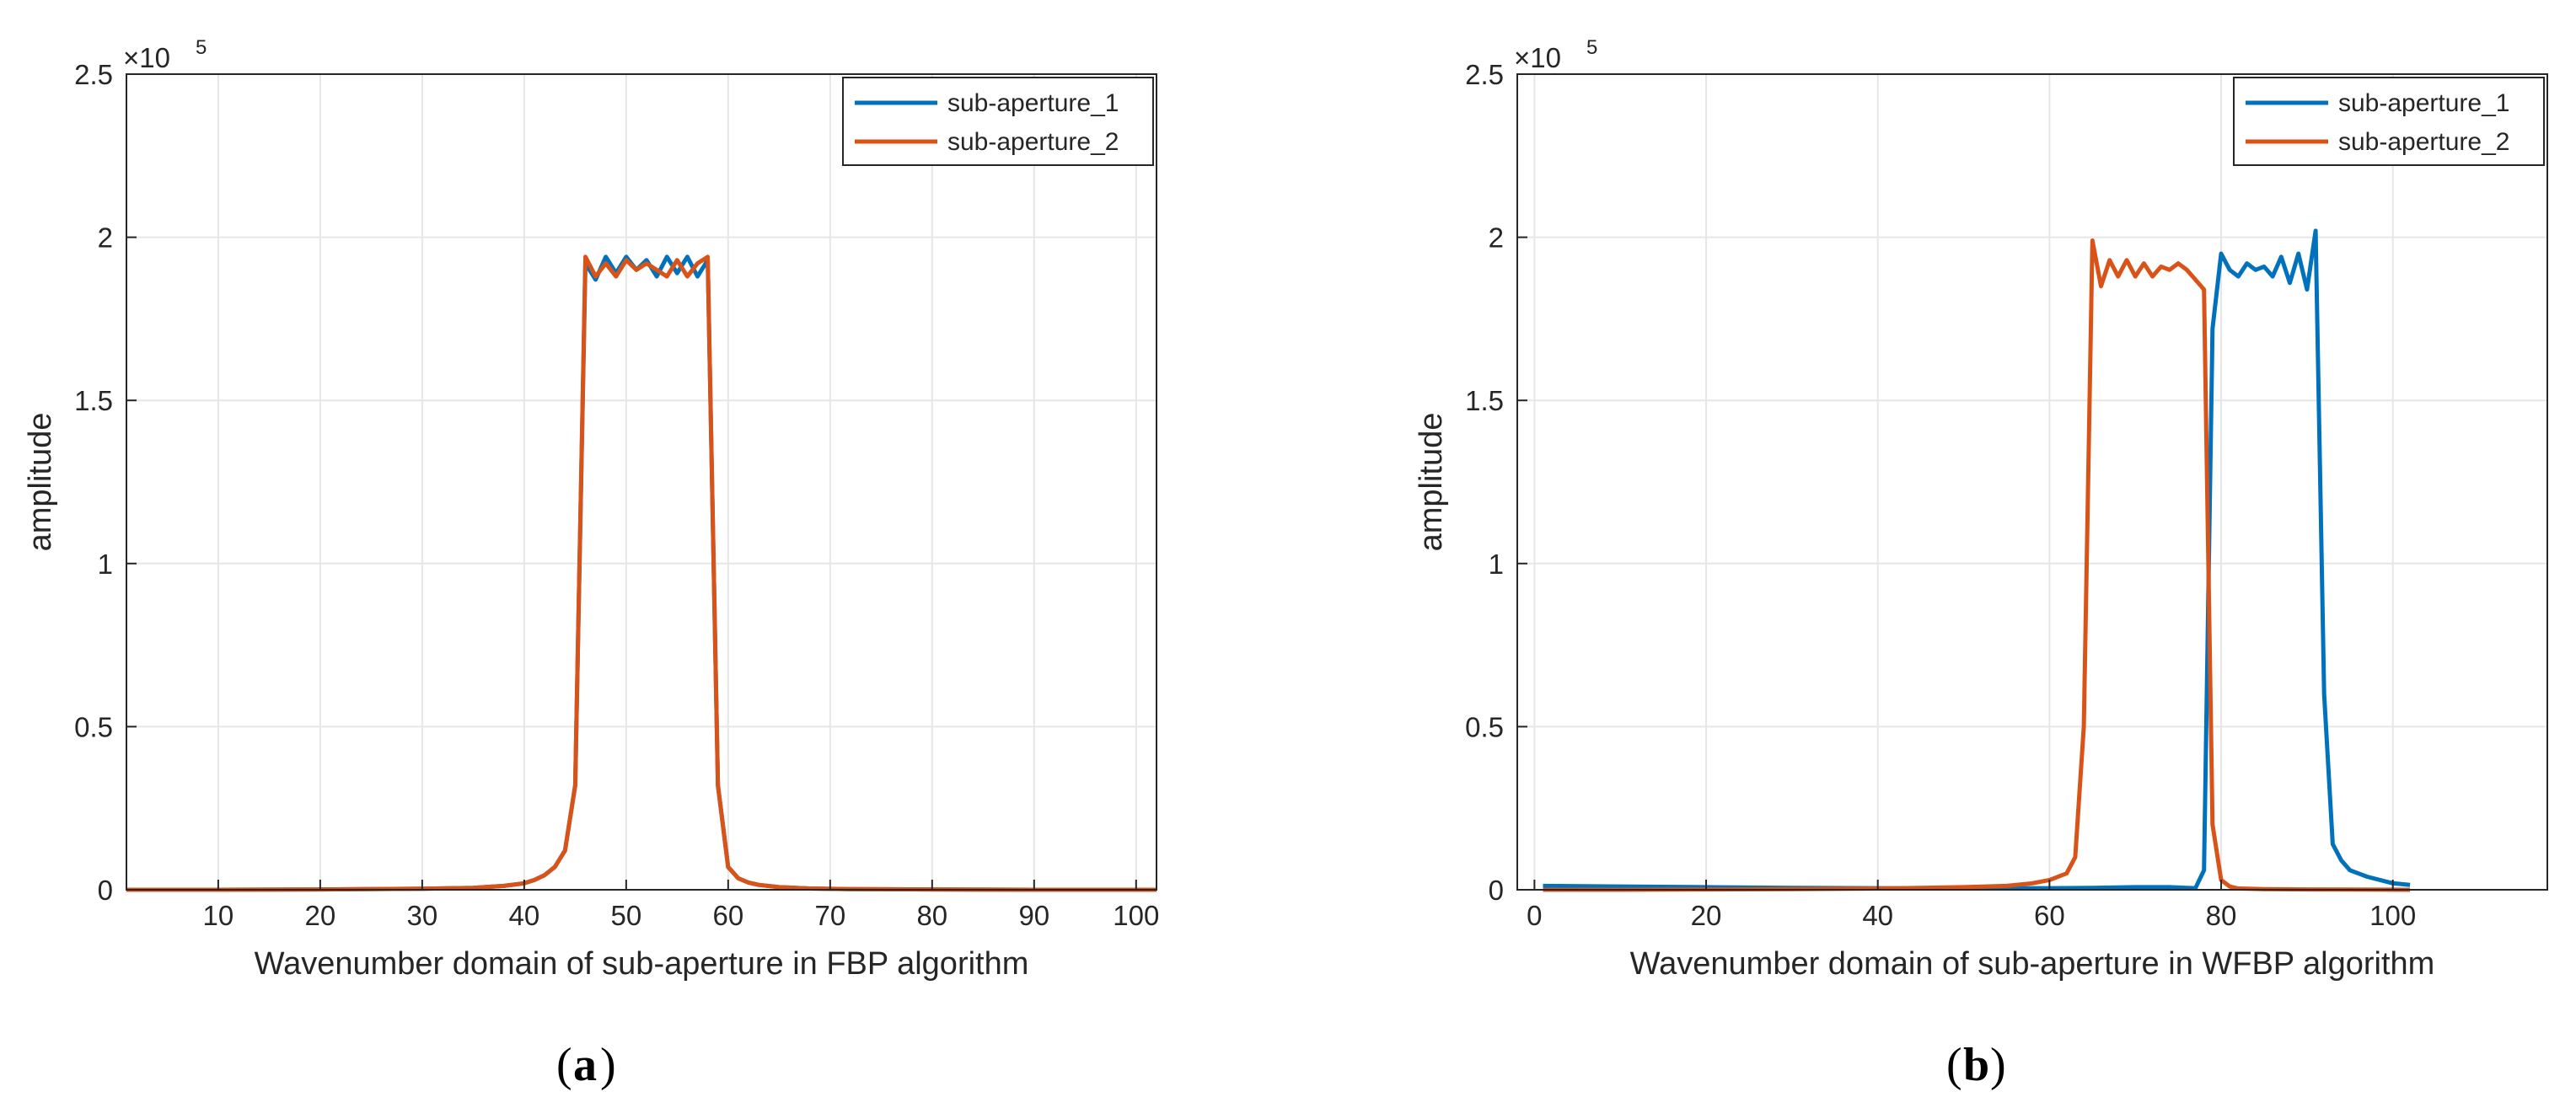  What do you see at coordinates (829, 916) in the screenshot?
I see `x-tick-label: 70` at bounding box center [829, 916].